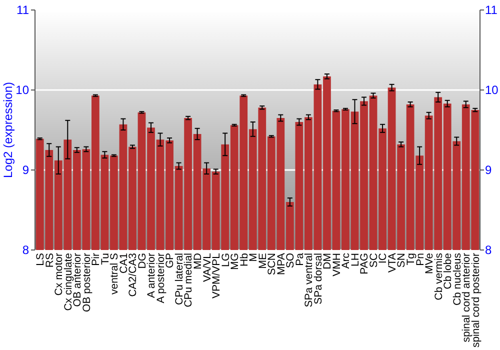 The width and height of the screenshot is (500, 350). What do you see at coordinates (23, 10) in the screenshot?
I see `y-tick-label: 11` at bounding box center [23, 10].